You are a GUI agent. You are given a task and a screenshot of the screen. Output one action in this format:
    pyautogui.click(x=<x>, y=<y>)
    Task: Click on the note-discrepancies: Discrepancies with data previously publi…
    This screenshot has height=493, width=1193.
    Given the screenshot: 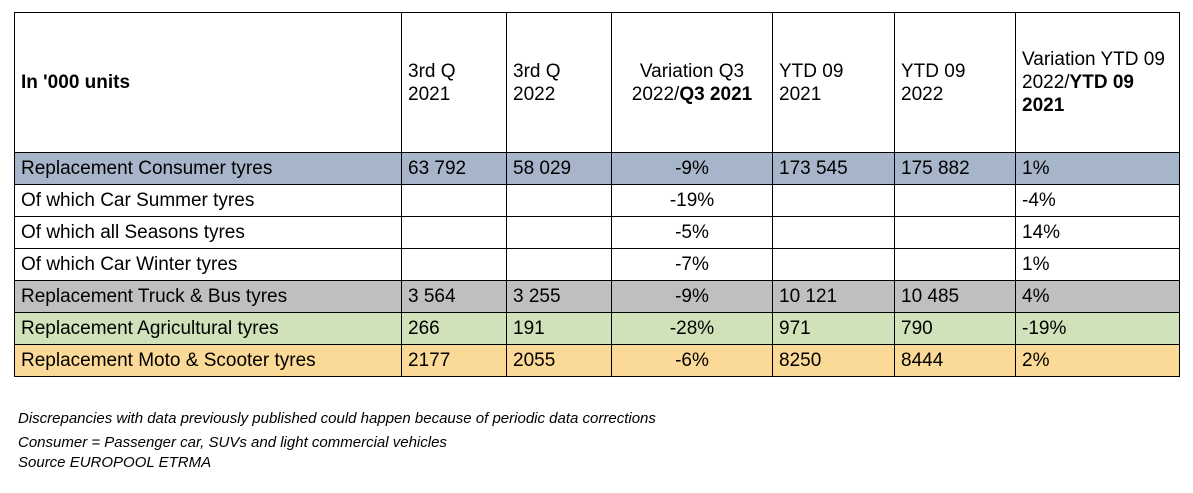 What is the action you would take?
    pyautogui.click(x=337, y=418)
    